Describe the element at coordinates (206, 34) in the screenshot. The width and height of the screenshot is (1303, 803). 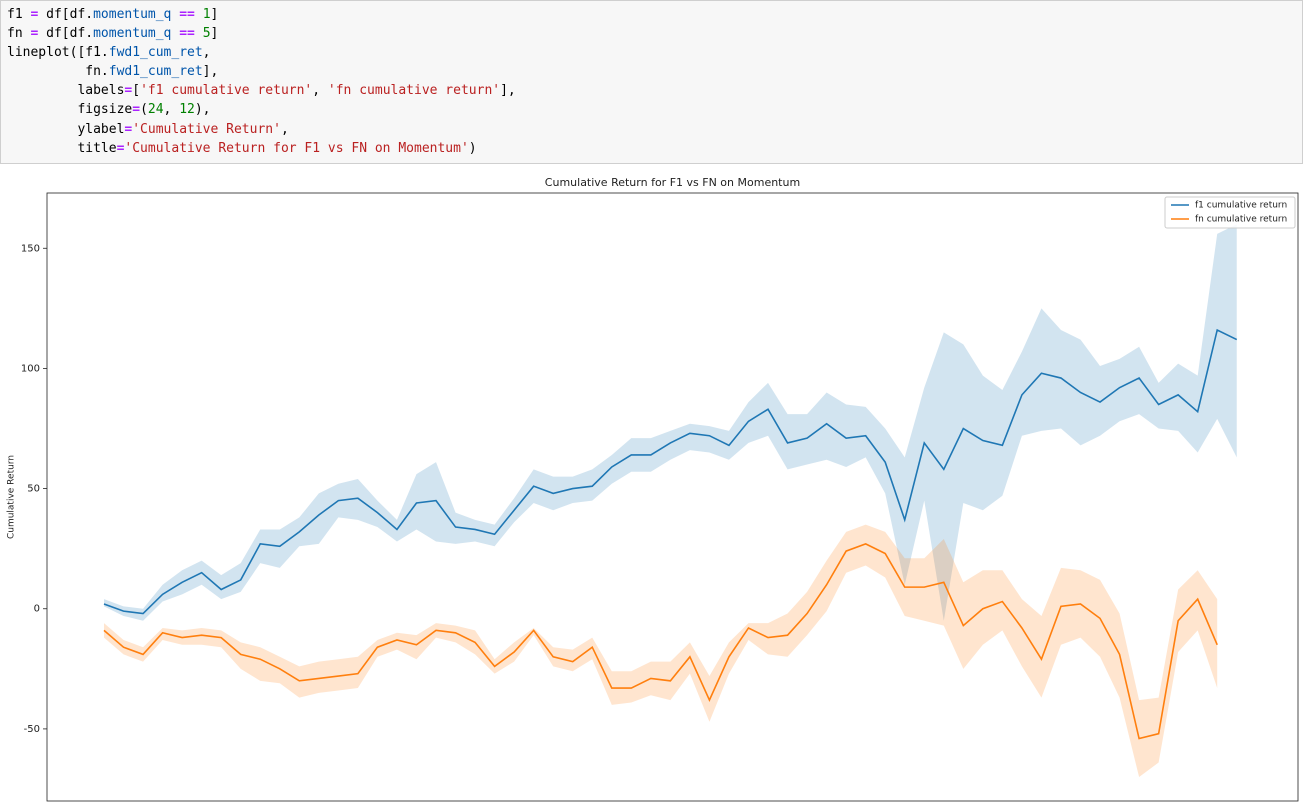
I see `code-token: 5` at that location.